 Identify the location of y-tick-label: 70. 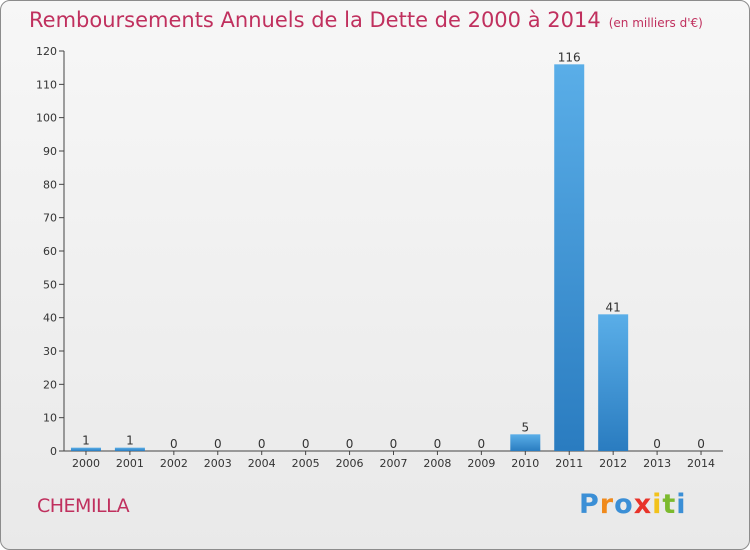
(50, 218).